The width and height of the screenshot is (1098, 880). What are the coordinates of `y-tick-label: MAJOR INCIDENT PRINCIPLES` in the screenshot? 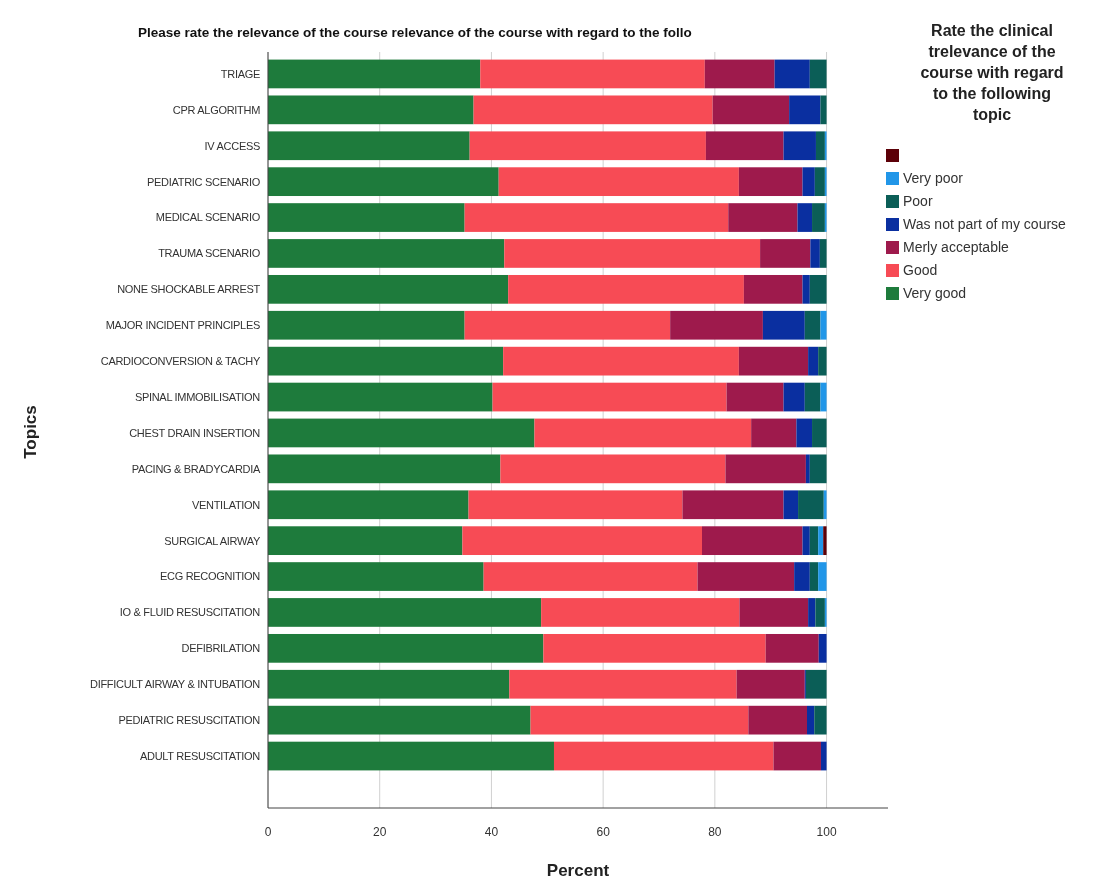 It's located at (182, 325).